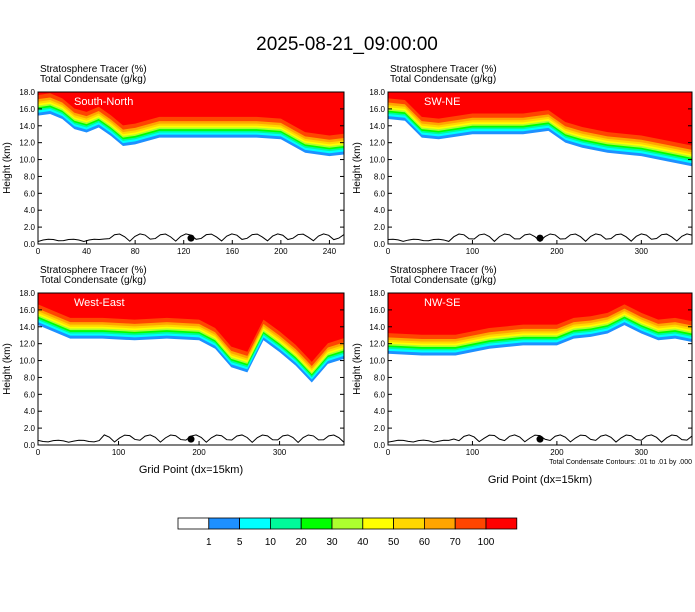  Describe the element at coordinates (442, 303) in the screenshot. I see `panel-label: NW-SE` at that location.